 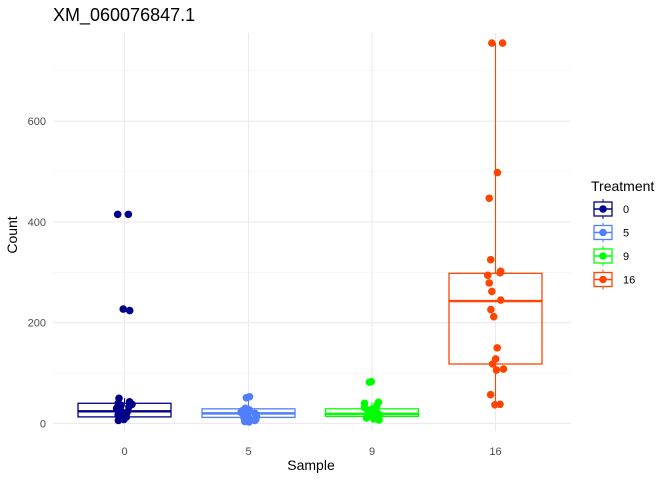 I want to click on y-tick-label: 400, so click(x=37, y=223).